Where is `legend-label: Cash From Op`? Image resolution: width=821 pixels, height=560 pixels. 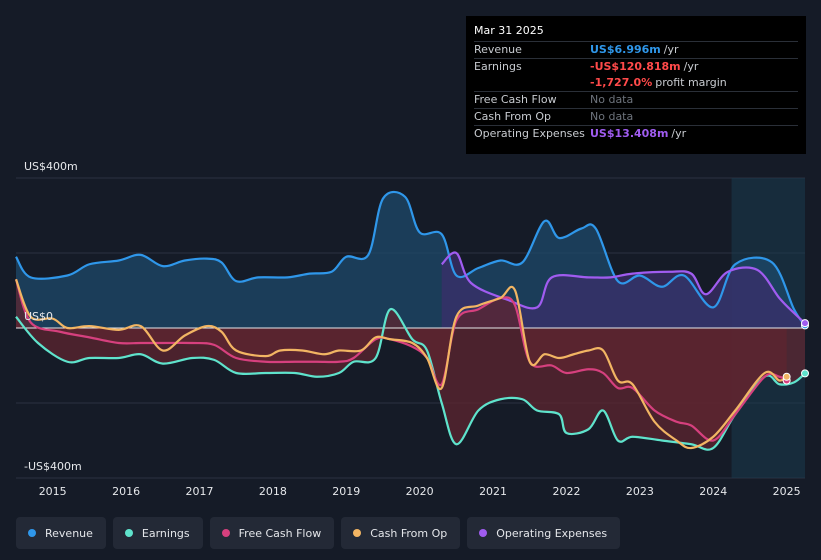
legend-label: Cash From Op is located at coordinates (409, 533).